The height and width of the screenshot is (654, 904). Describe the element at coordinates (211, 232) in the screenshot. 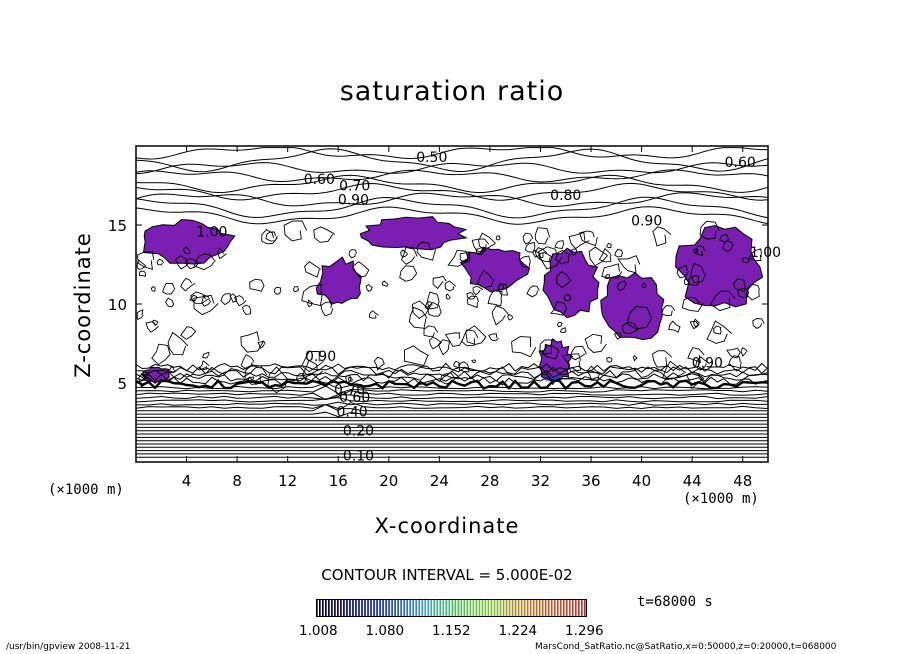

I see `contour-label: 1.00` at that location.